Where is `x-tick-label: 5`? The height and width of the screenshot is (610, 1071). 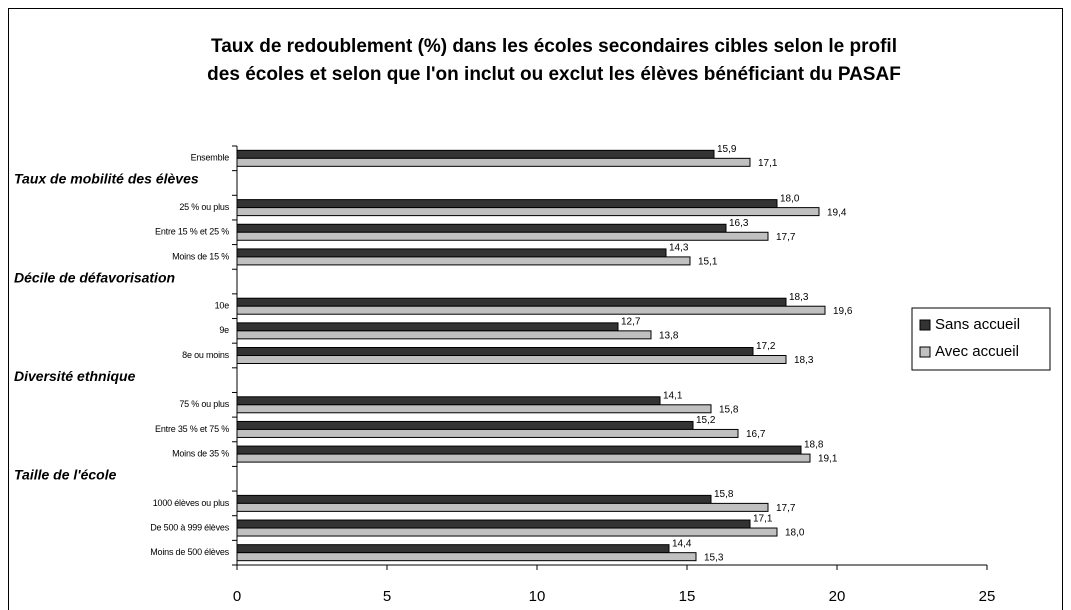
x-tick-label: 5 is located at coordinates (387, 596).